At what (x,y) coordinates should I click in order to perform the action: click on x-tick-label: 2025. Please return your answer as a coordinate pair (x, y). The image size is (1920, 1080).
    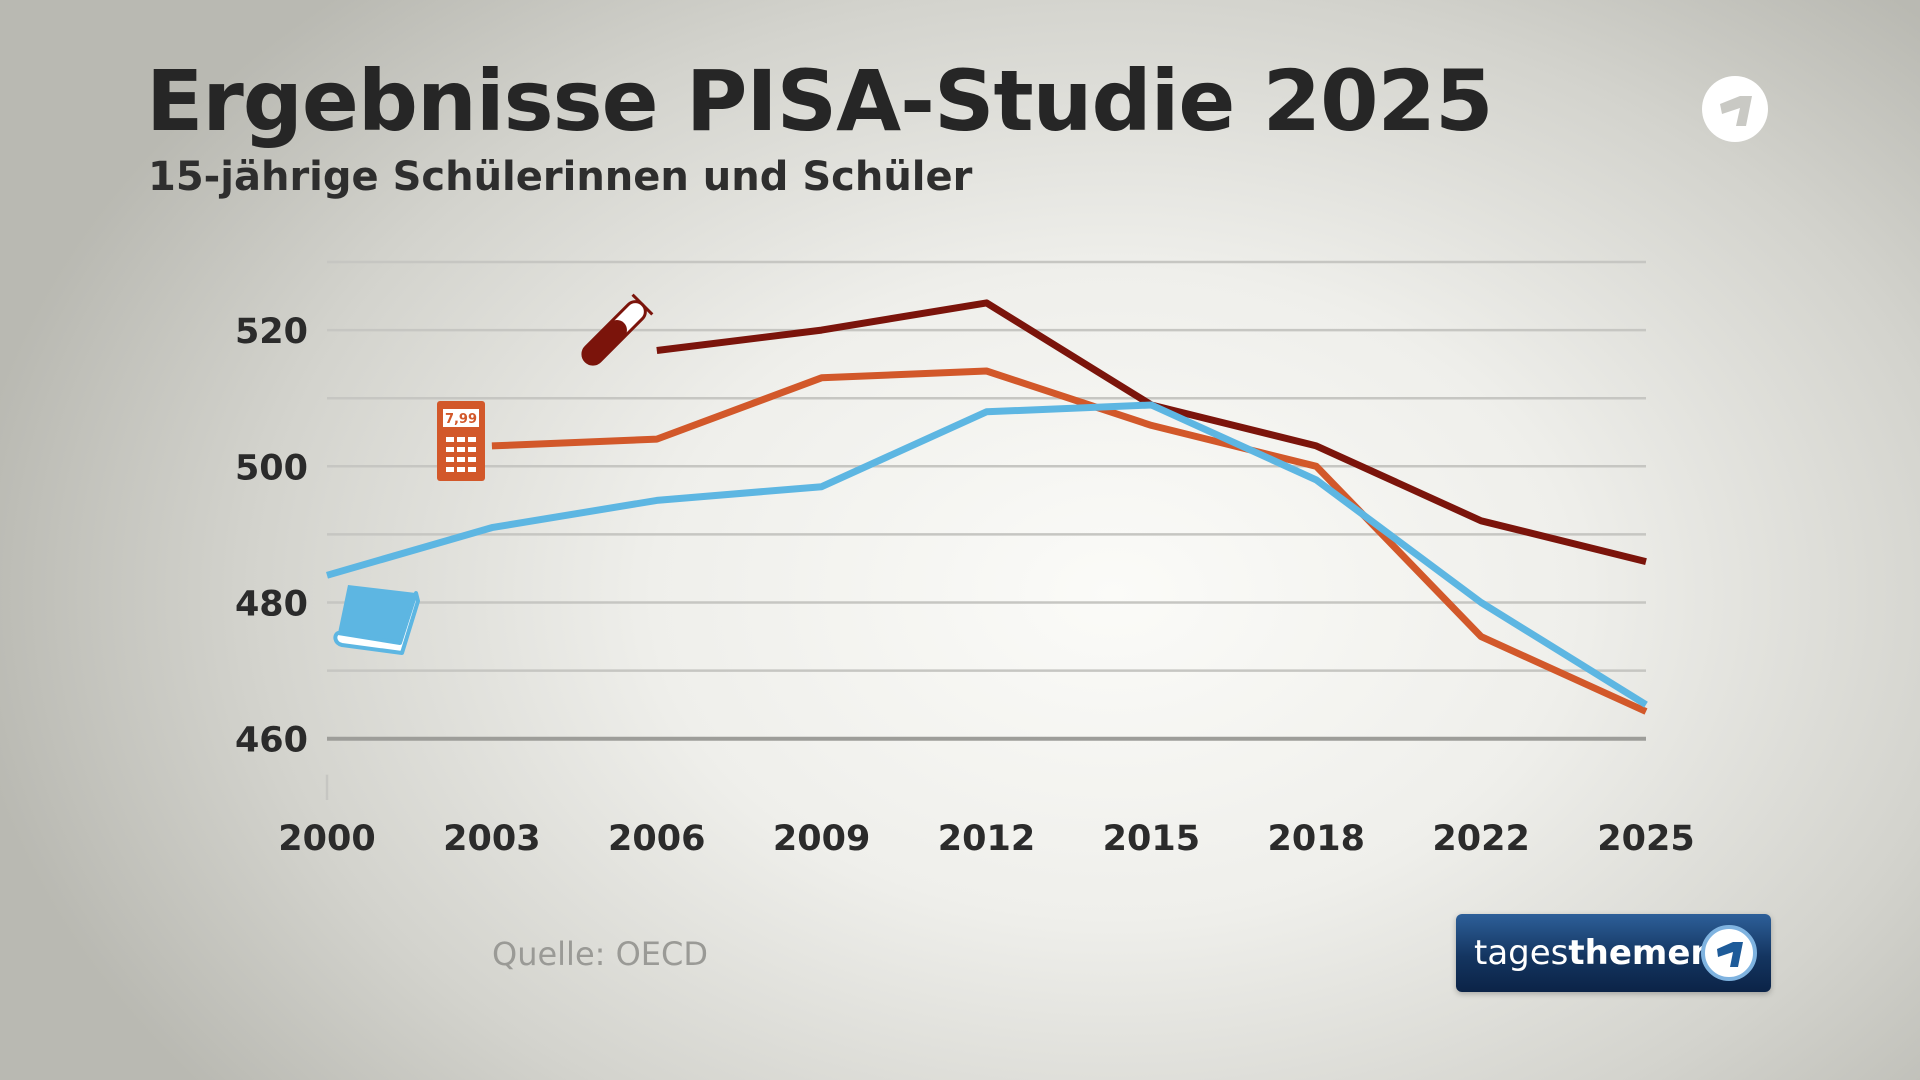
    Looking at the image, I should click on (1645, 839).